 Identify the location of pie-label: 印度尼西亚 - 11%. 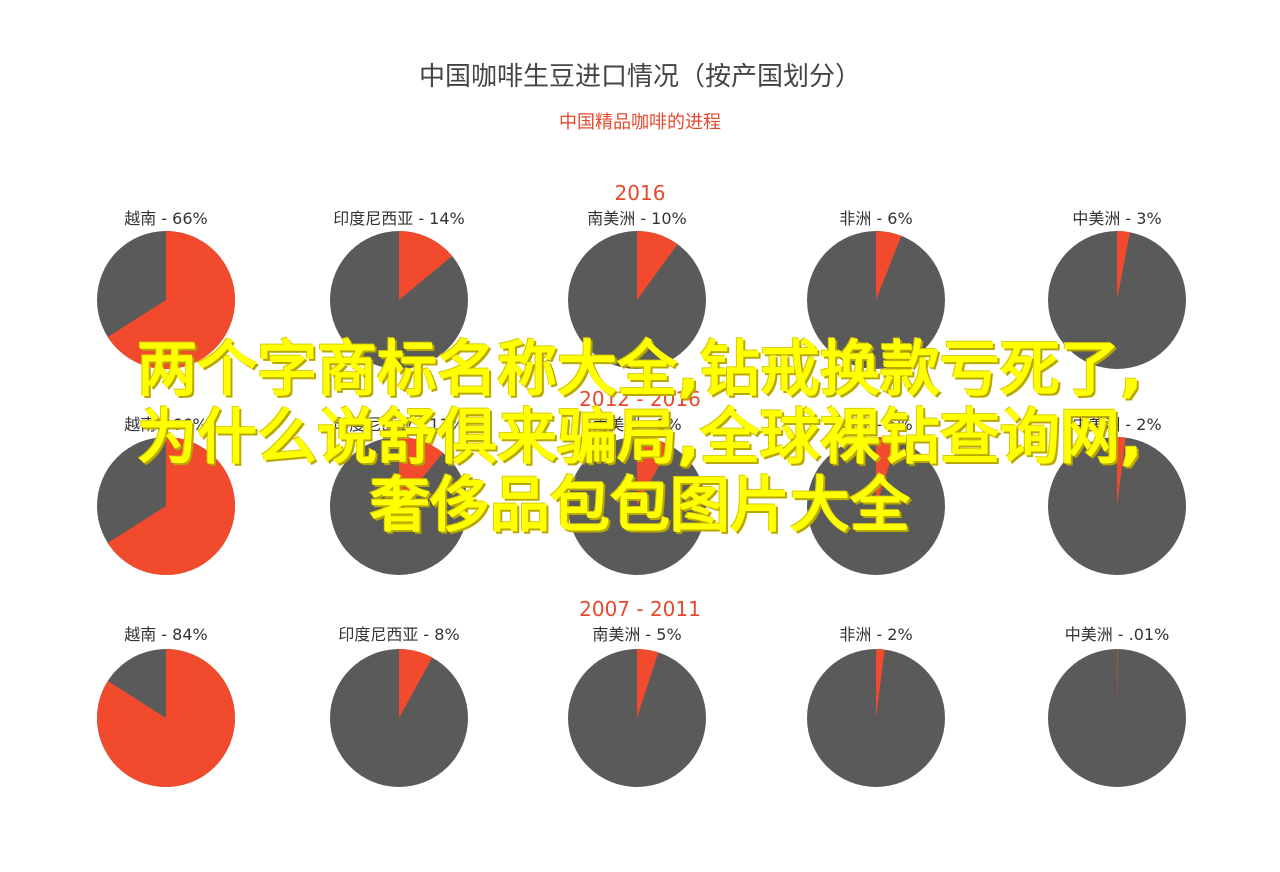
(399, 424).